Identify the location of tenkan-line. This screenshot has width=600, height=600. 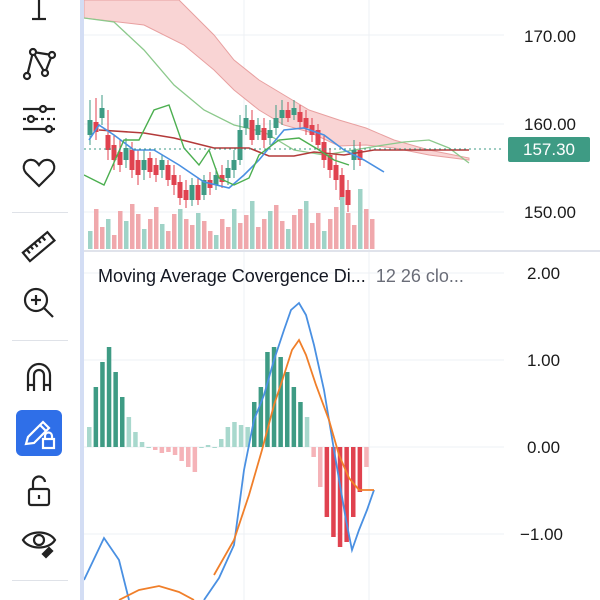
(236, 156).